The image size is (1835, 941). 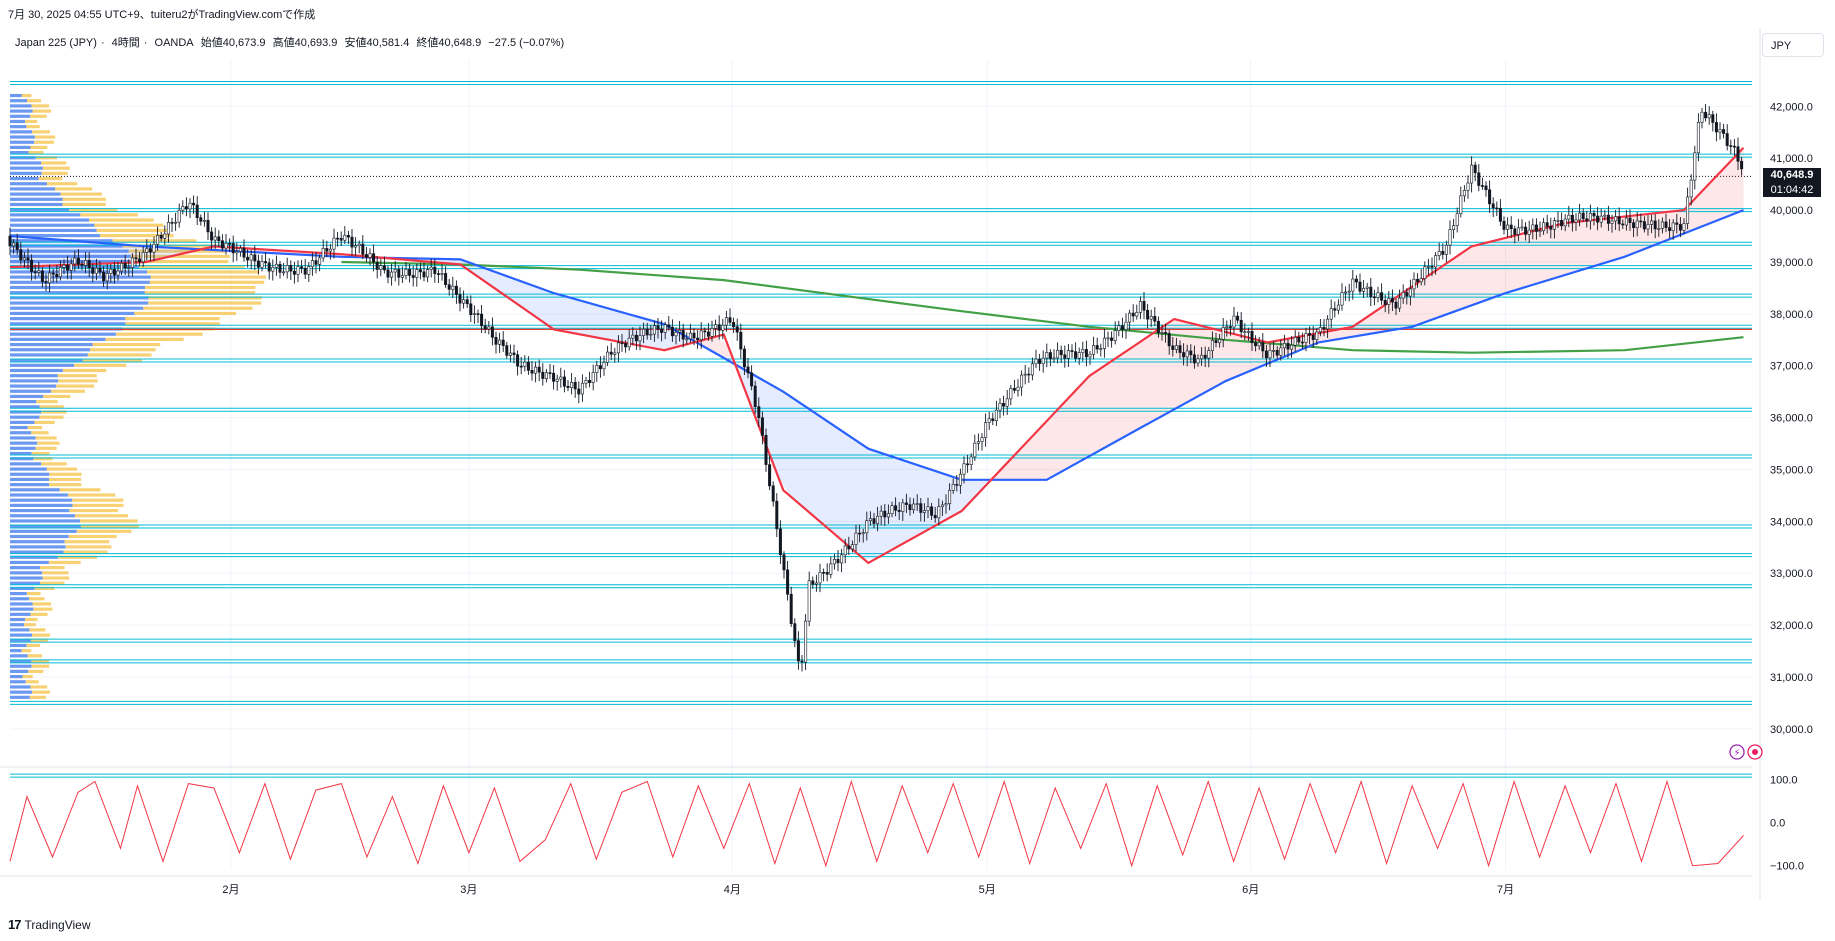 I want to click on symbol-name: Japan 225 (JPY), so click(x=56, y=43).